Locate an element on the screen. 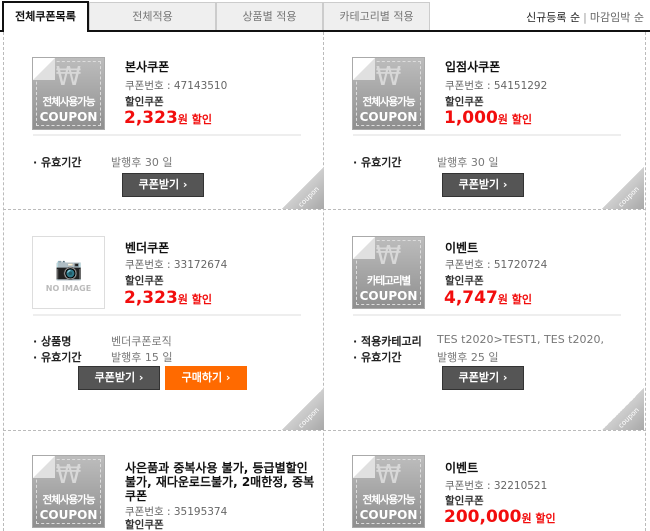 The height and width of the screenshot is (531, 650). coupon-number: 쿠폰번호 : 47143510 is located at coordinates (176, 86).